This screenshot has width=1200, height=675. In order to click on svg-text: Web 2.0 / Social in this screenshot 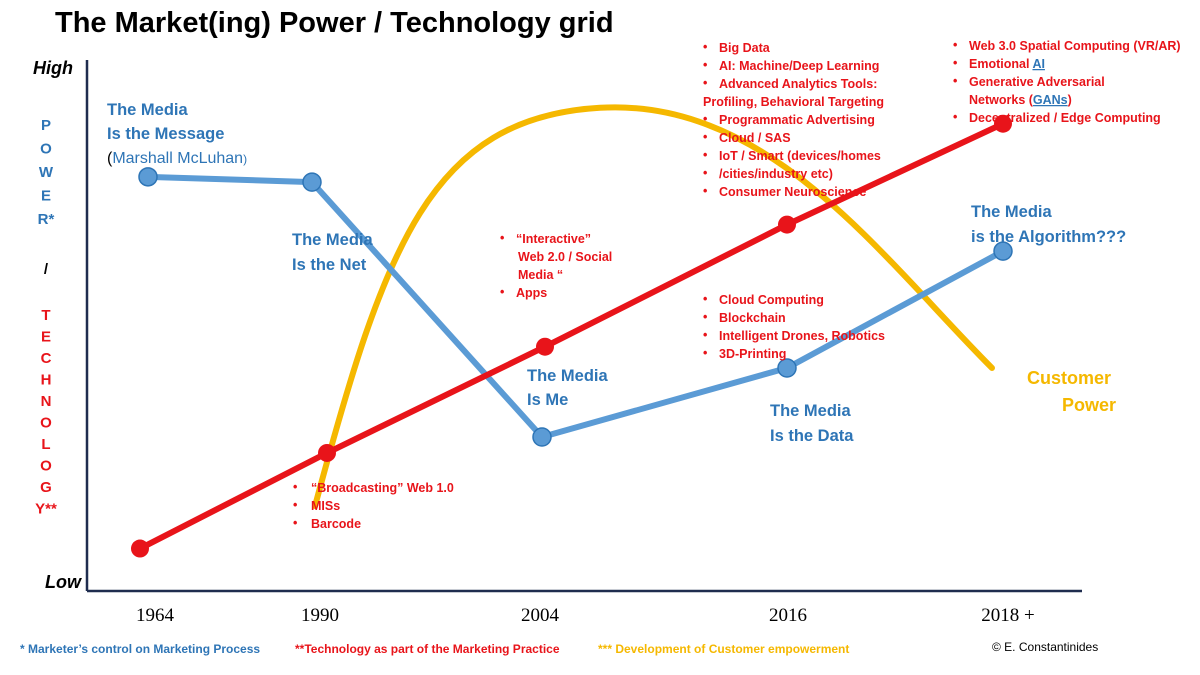, I will do `click(565, 257)`.